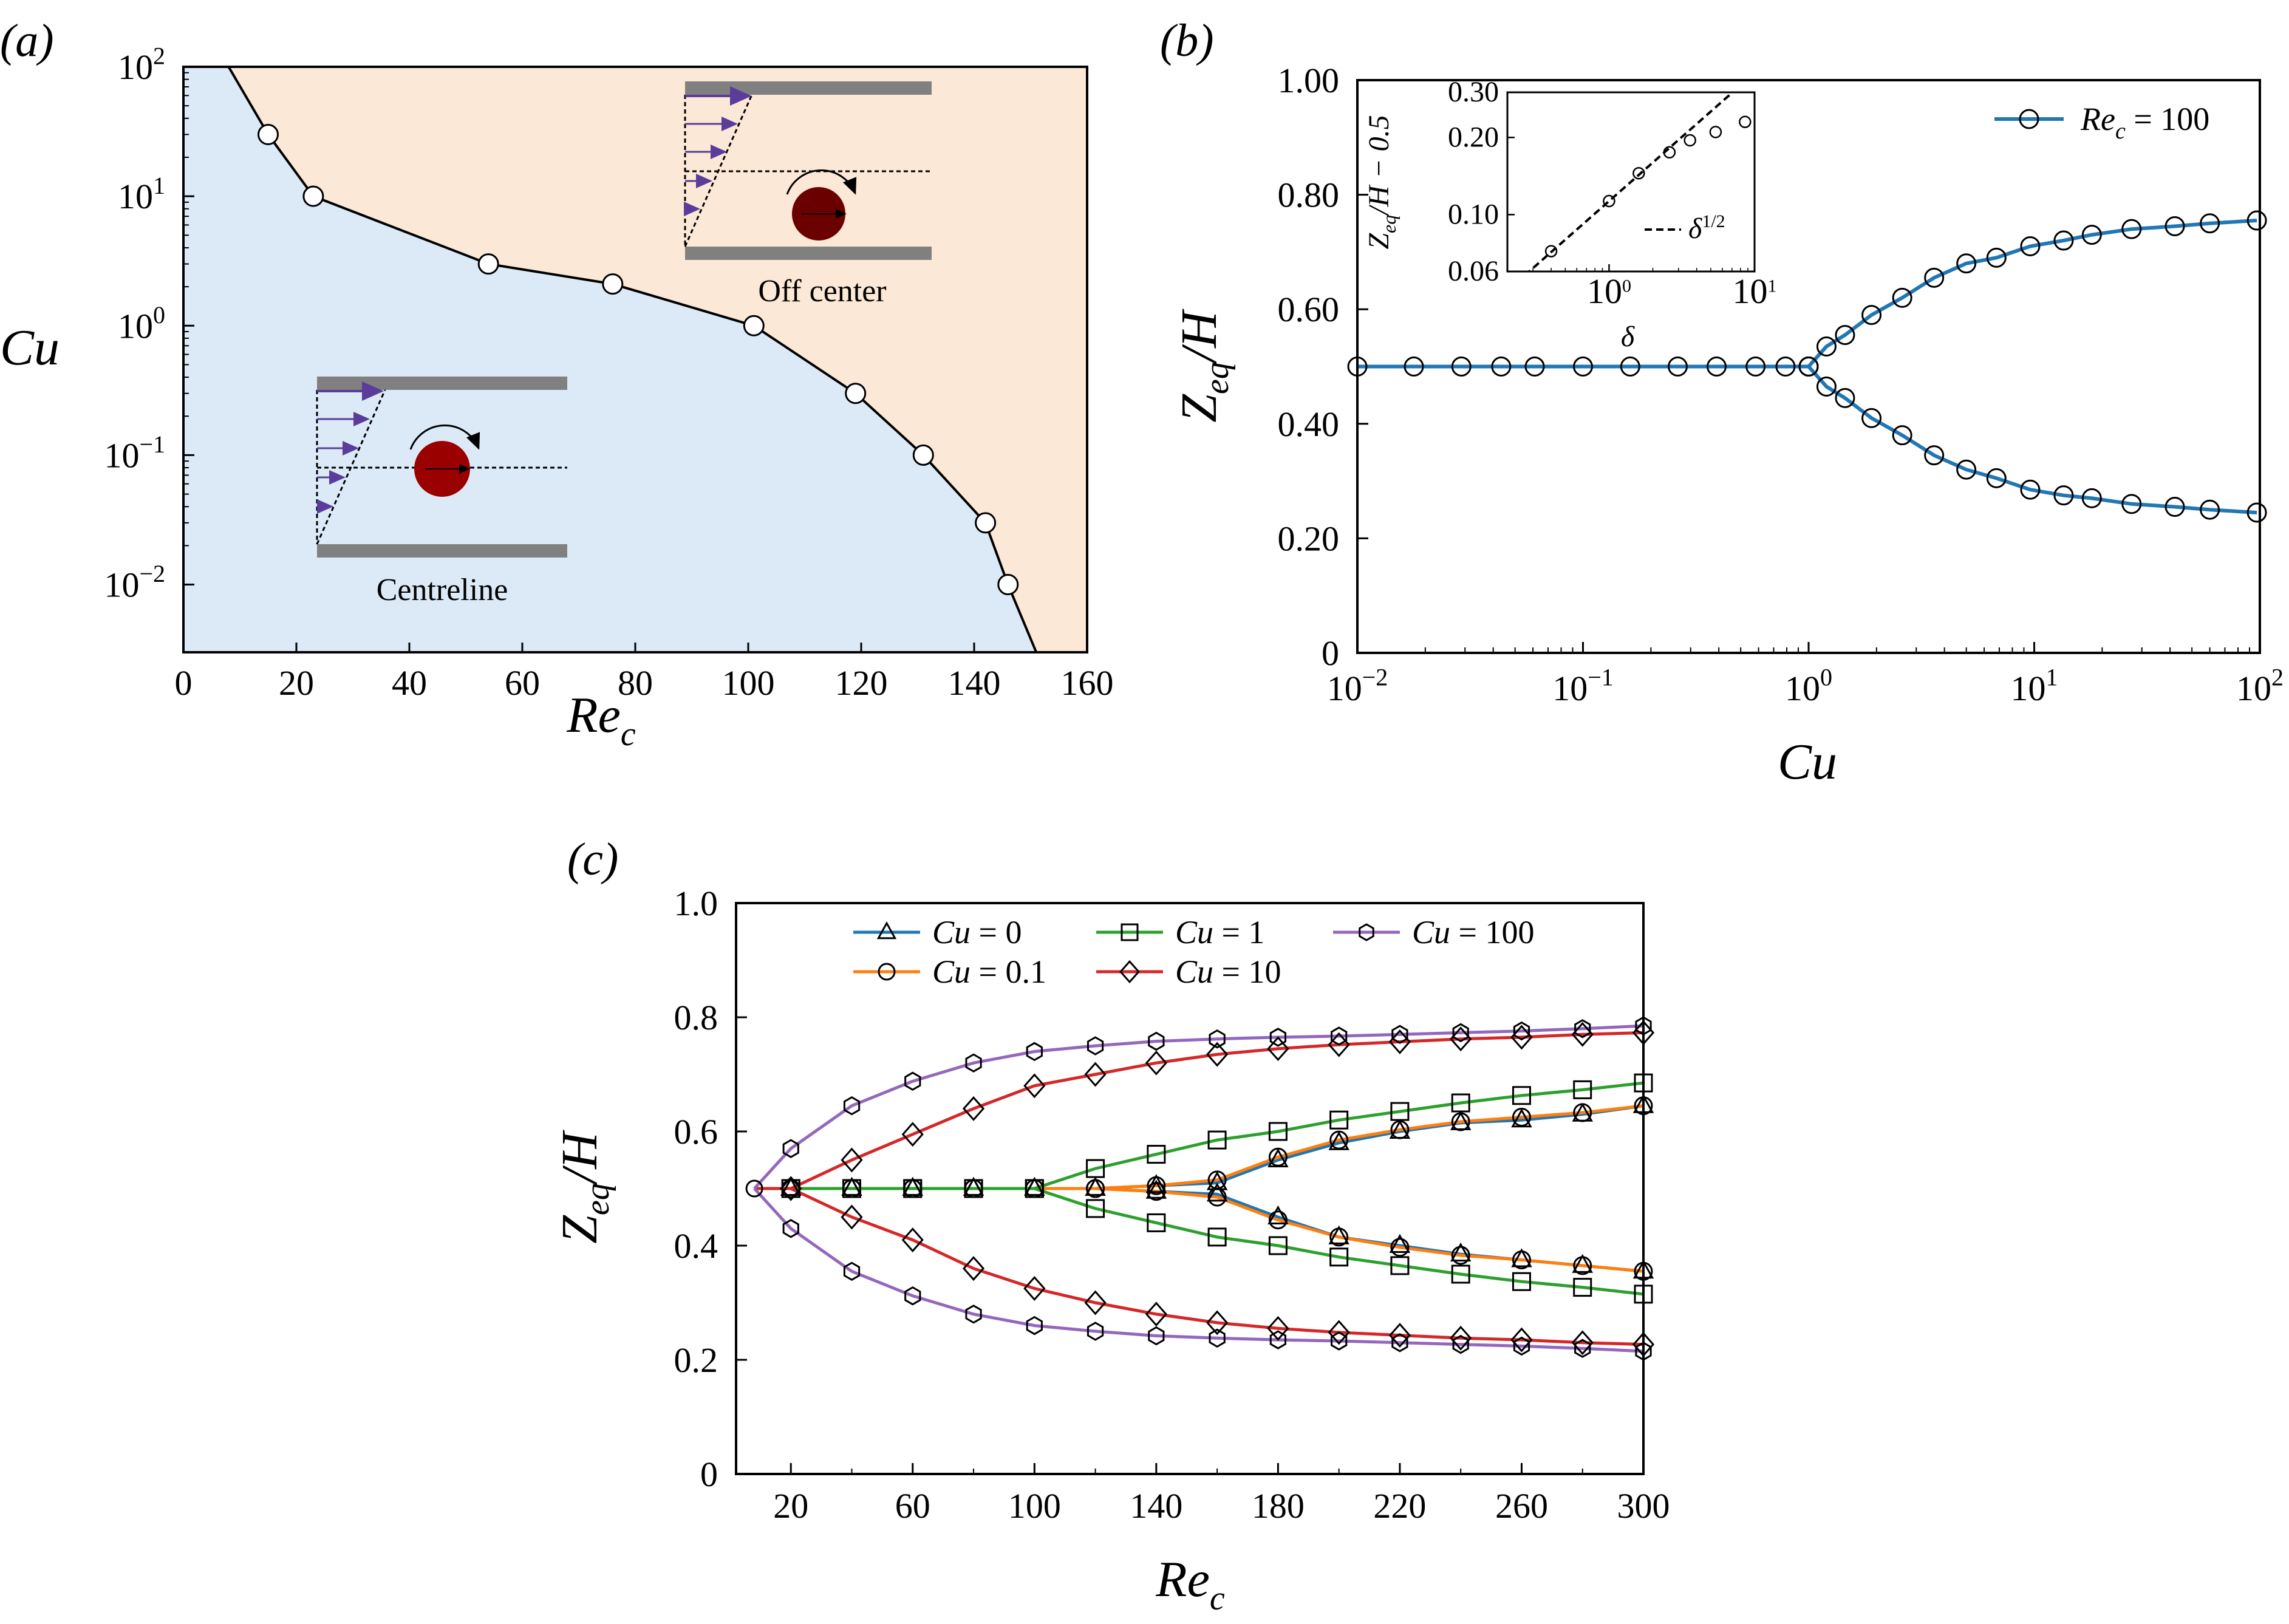 Image resolution: width=2289 pixels, height=1624 pixels. I want to click on panel-a-x-ticks: 0 20 40 60 80 100 120 140 160, so click(645, 673).